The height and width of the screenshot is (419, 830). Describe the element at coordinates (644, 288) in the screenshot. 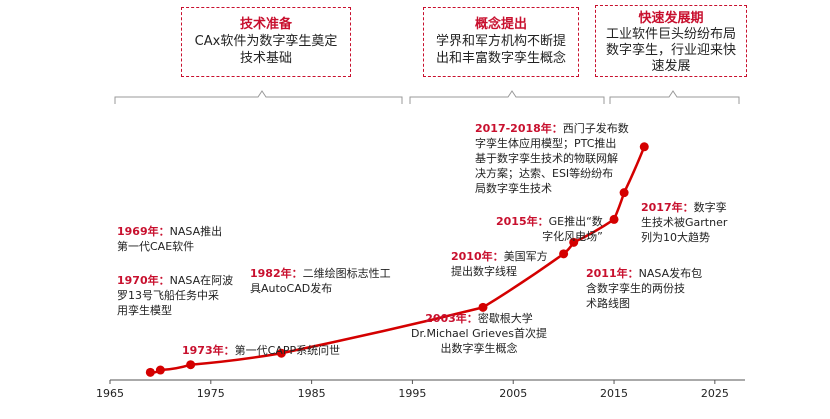

I see `event-2011: 2011年：NASA发布包 含数字孪生的两份技 术路线图` at that location.